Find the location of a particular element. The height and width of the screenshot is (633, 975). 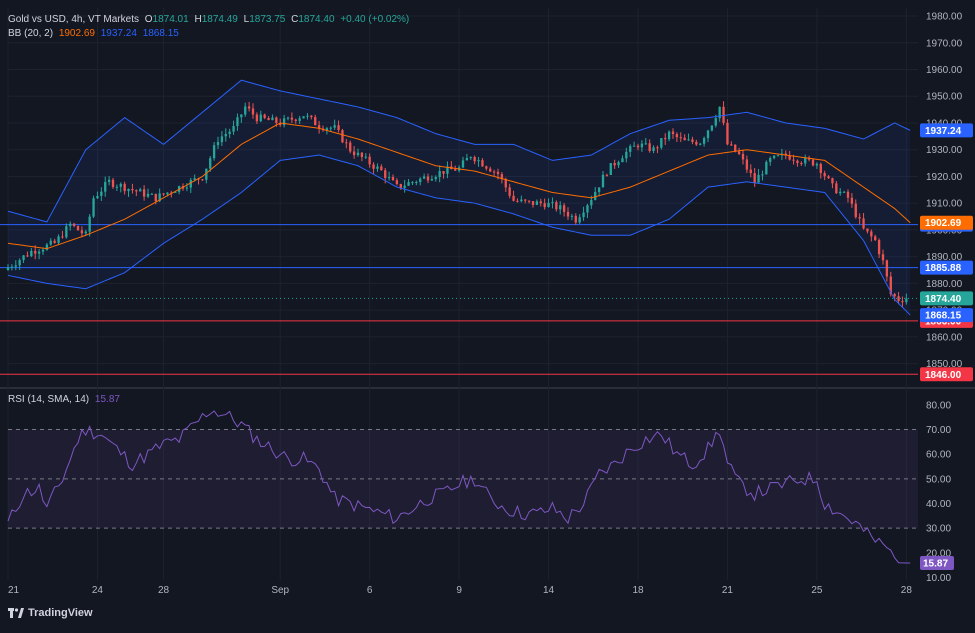

low-label: L is located at coordinates (246, 19).